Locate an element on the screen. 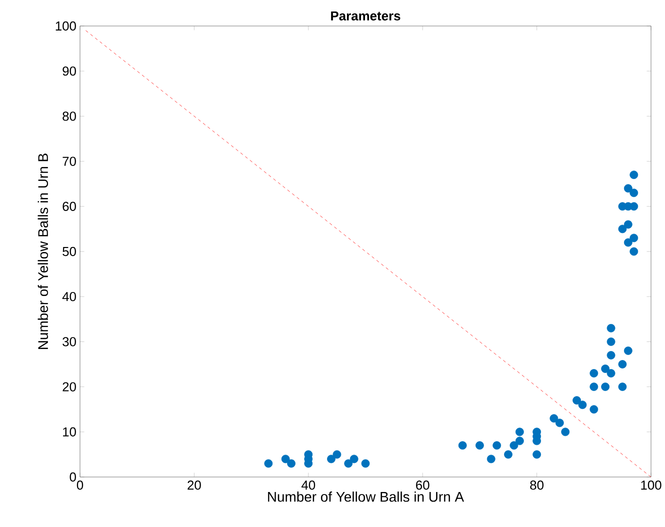 The image size is (665, 527). y-tick-label: 40 is located at coordinates (69, 297).